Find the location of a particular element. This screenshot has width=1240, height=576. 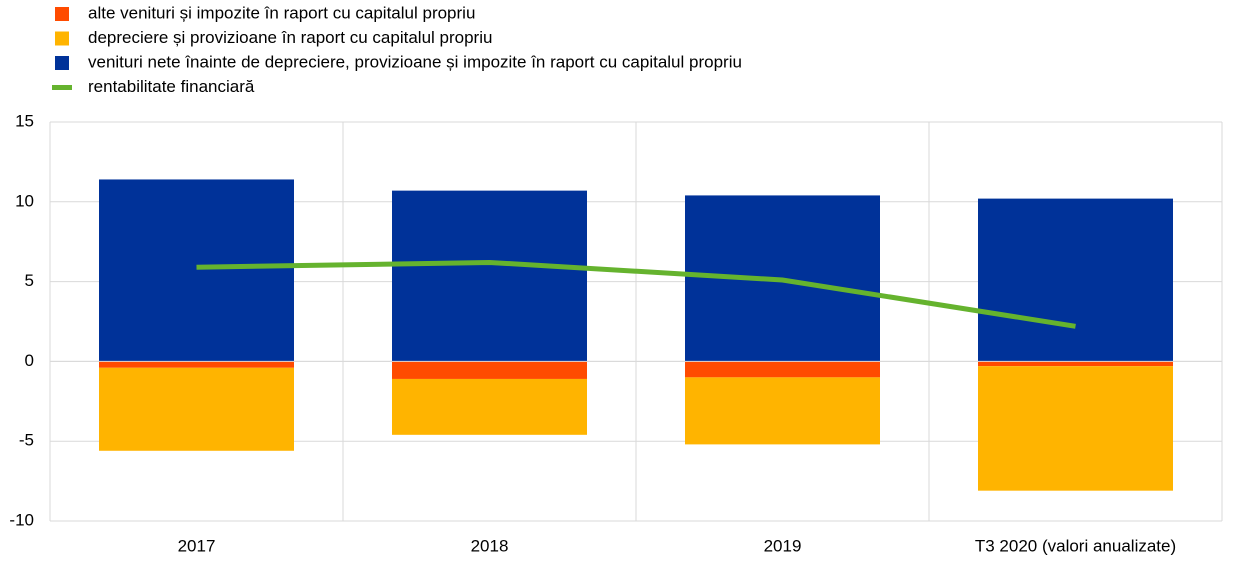

legend-label: rentabilitate financiară is located at coordinates (171, 86).